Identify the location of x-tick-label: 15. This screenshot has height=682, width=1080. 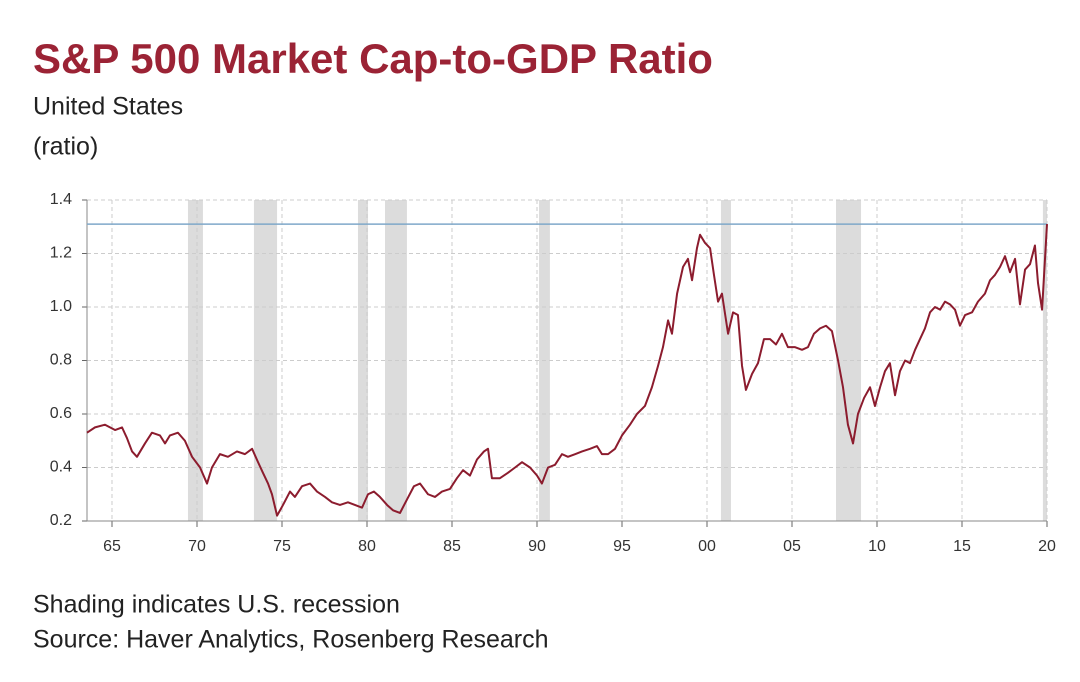
(962, 546).